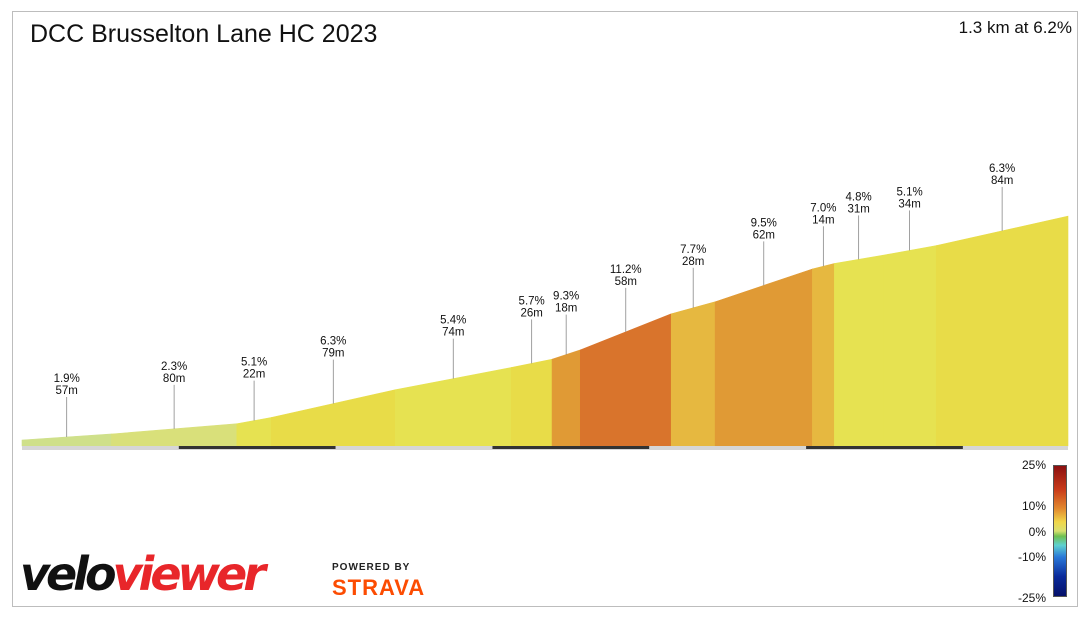 The image size is (1090, 620). What do you see at coordinates (531, 313) in the screenshot?
I see `segment-length-label: 26m` at bounding box center [531, 313].